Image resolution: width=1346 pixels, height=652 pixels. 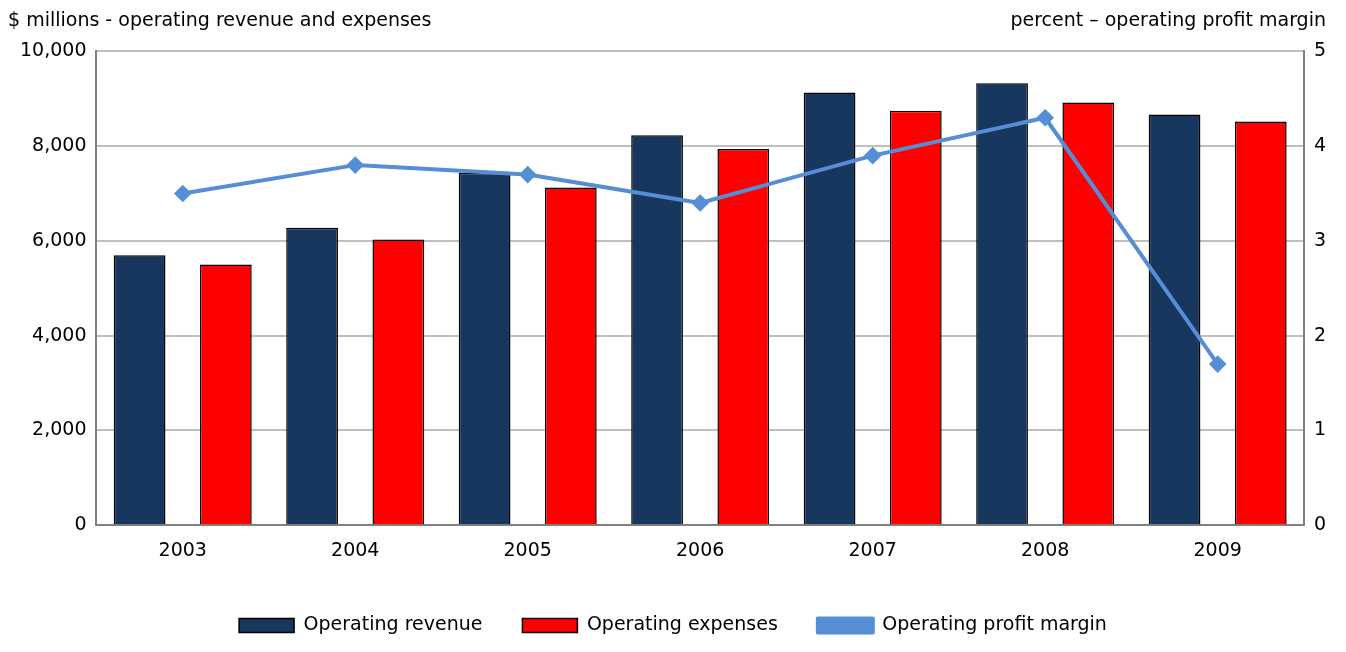 I want to click on y2-tick-label: 0, so click(x=1320, y=523).